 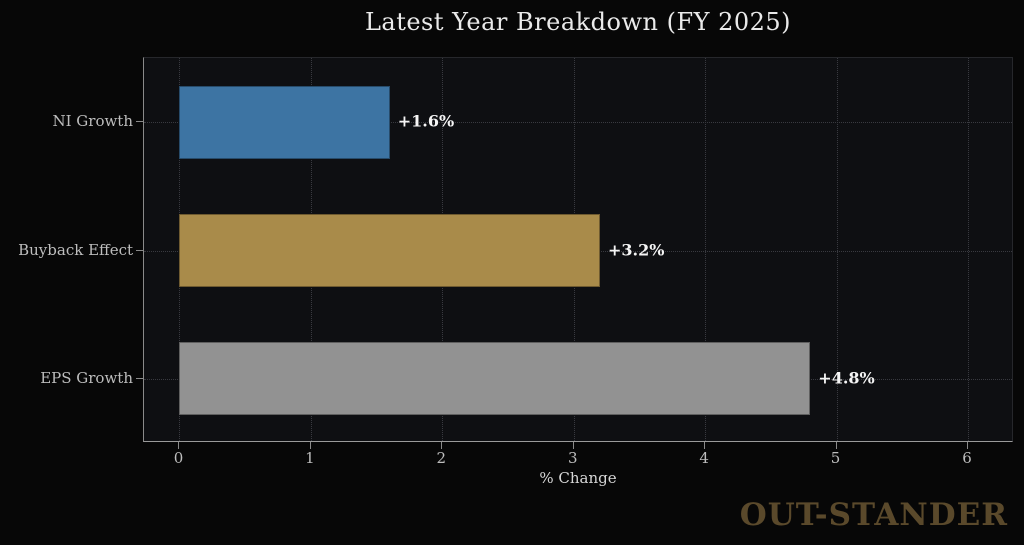 I want to click on watermark: OUT-STANDER, so click(x=873, y=515).